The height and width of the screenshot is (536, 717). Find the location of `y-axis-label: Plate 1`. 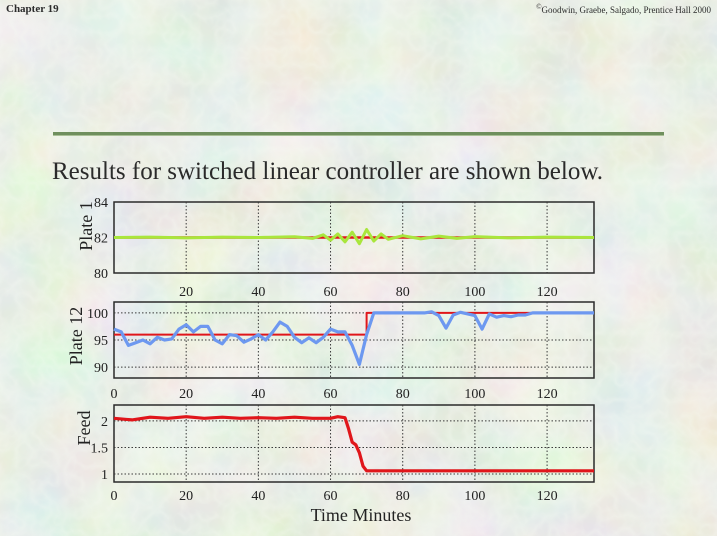

y-axis-label: Plate 1 is located at coordinates (86, 226).